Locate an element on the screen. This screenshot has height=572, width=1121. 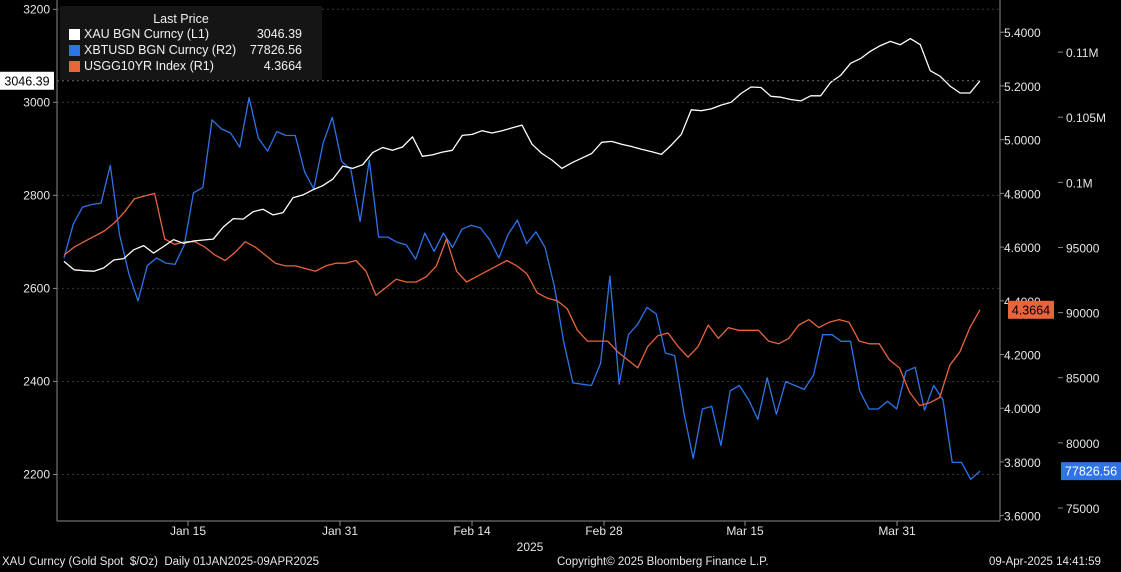
left-tick-label-0: 2200 is located at coordinates (36, 474).